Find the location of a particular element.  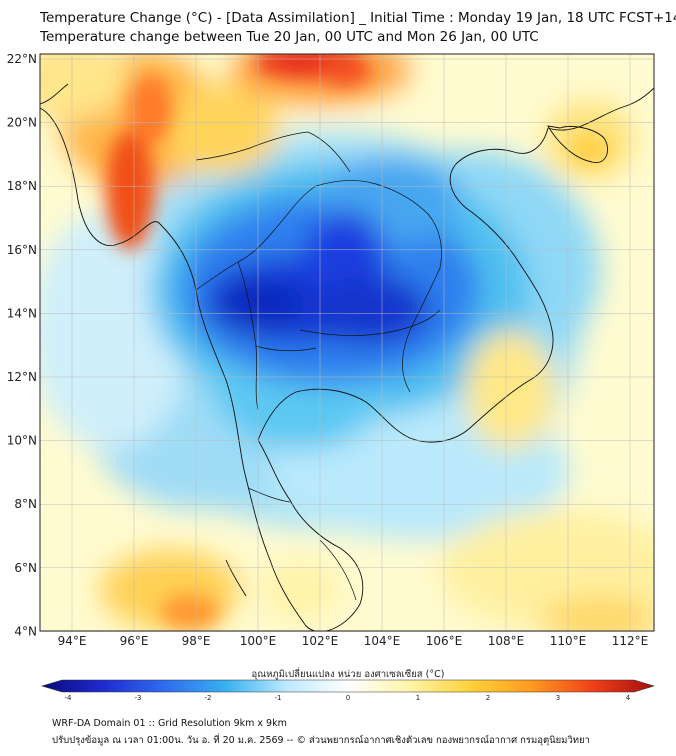

lon-label: 98°E is located at coordinates (196, 641).